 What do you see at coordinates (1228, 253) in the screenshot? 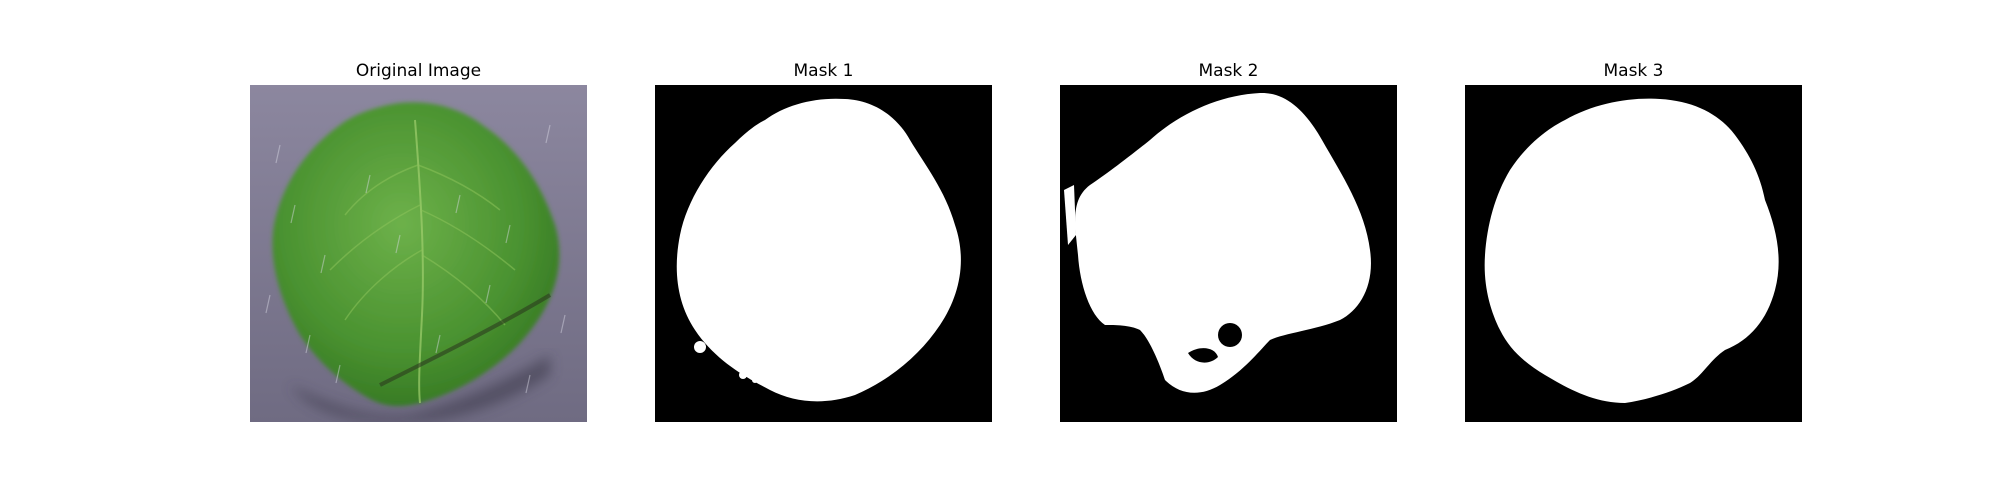
I see `mask-2-image` at bounding box center [1228, 253].